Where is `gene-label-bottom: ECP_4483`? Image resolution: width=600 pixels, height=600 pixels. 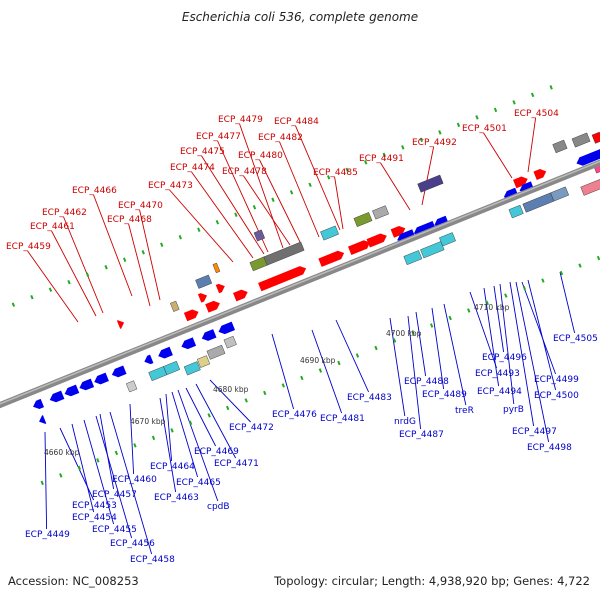
gene-label-bottom: ECP_4483 is located at coordinates (369, 398).